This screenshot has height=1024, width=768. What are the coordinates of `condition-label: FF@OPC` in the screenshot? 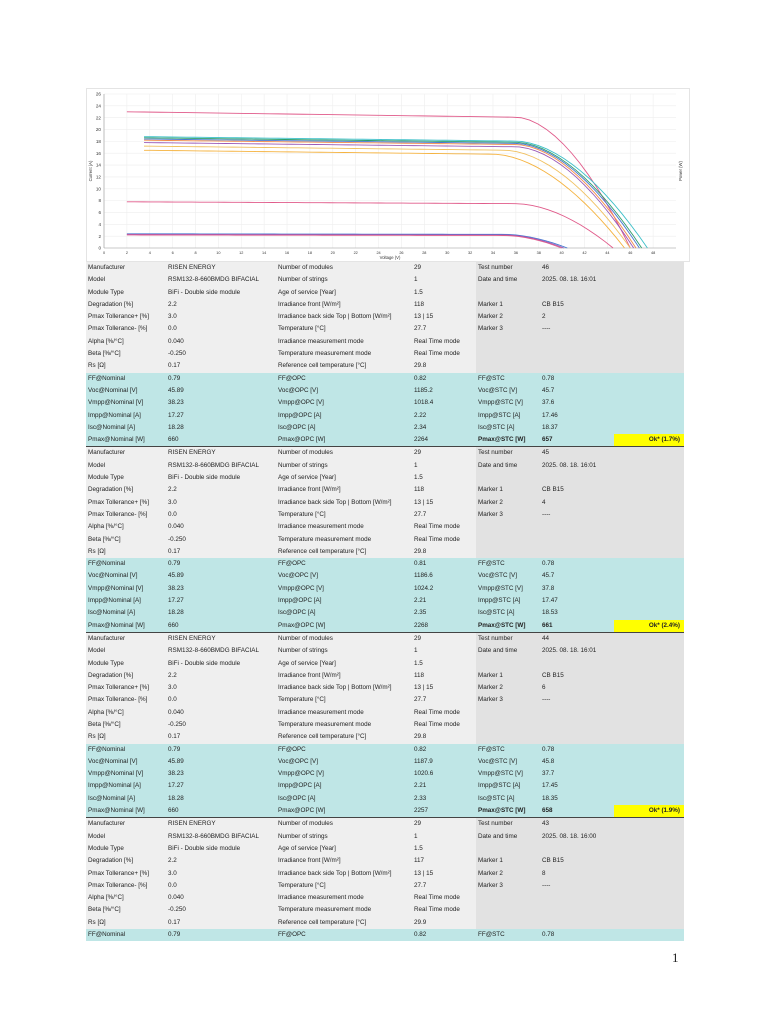 It's located at (292, 935).